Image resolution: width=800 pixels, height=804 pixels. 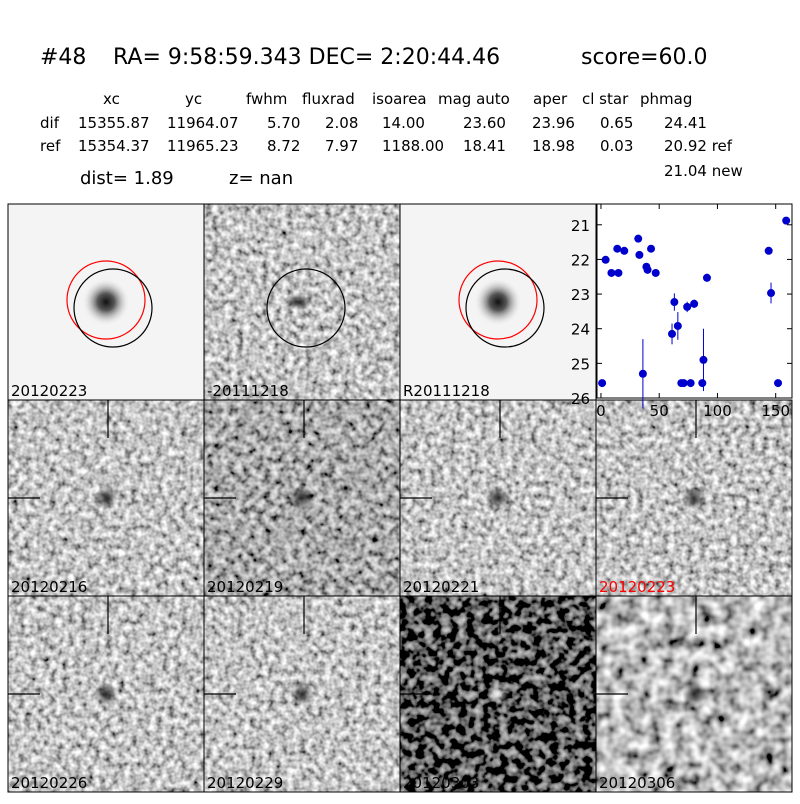 I want to click on panel-label: 20120221, so click(x=441, y=587).